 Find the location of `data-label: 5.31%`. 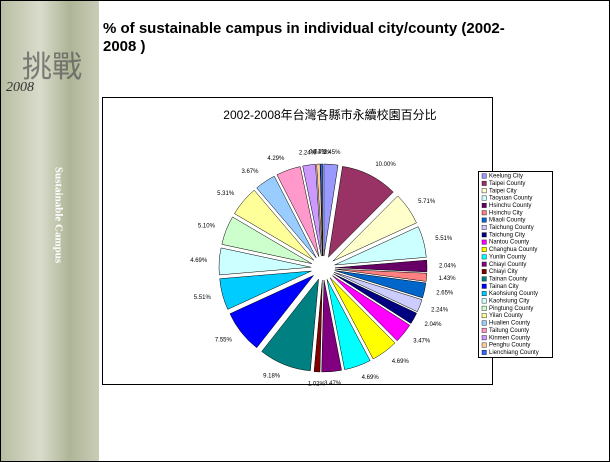

data-label: 5.31% is located at coordinates (226, 194).